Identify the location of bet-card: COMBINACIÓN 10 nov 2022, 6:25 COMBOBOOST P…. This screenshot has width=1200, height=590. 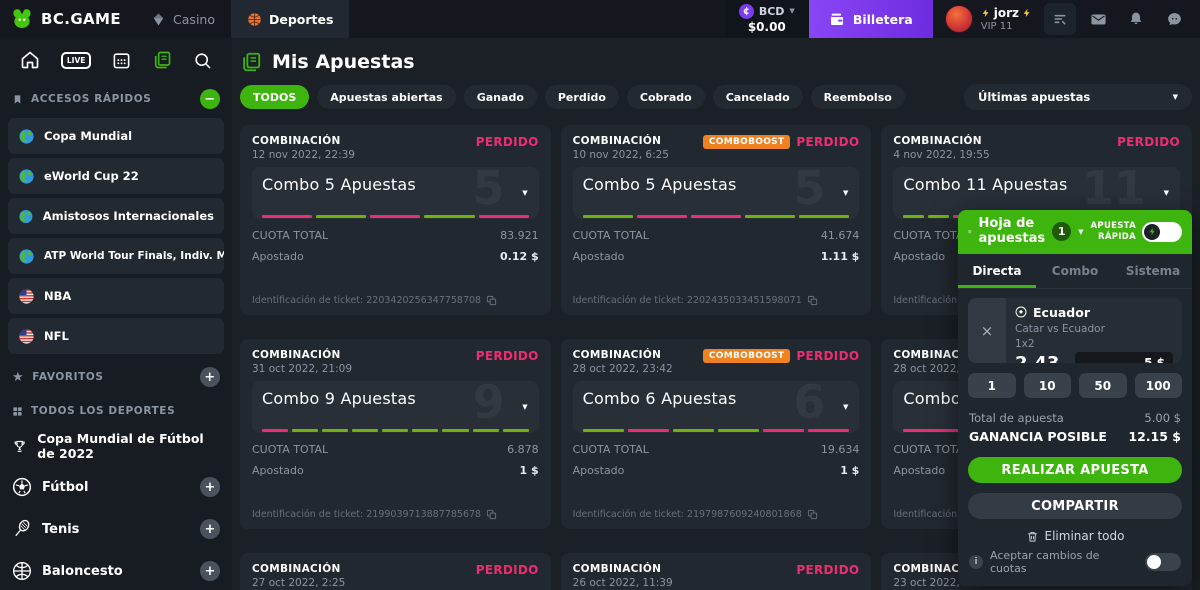
(716, 220).